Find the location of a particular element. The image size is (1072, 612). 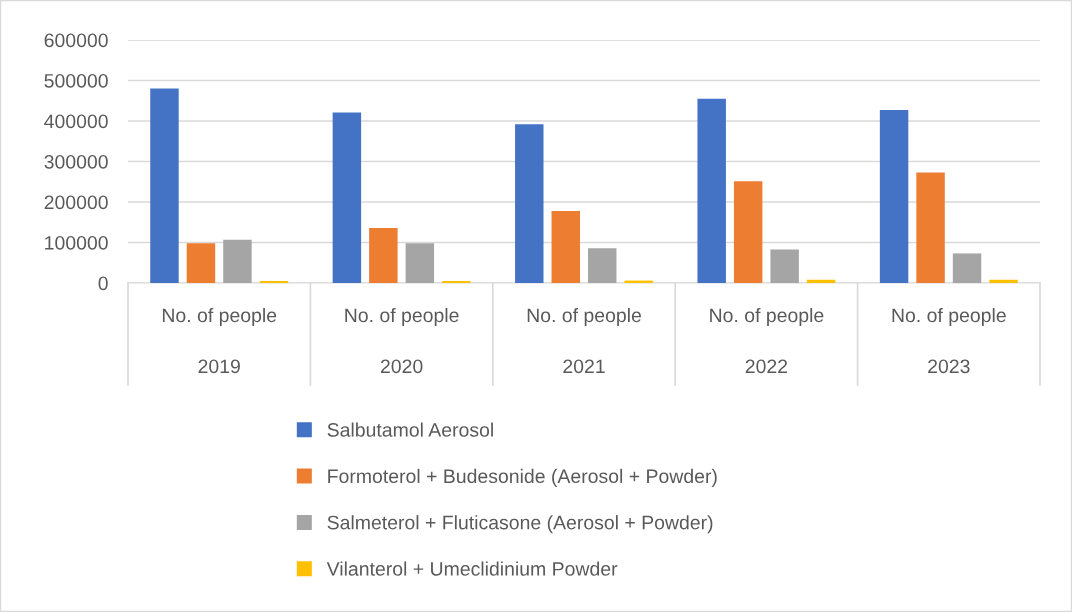

y-tick-label: 400000 is located at coordinates (76, 121).